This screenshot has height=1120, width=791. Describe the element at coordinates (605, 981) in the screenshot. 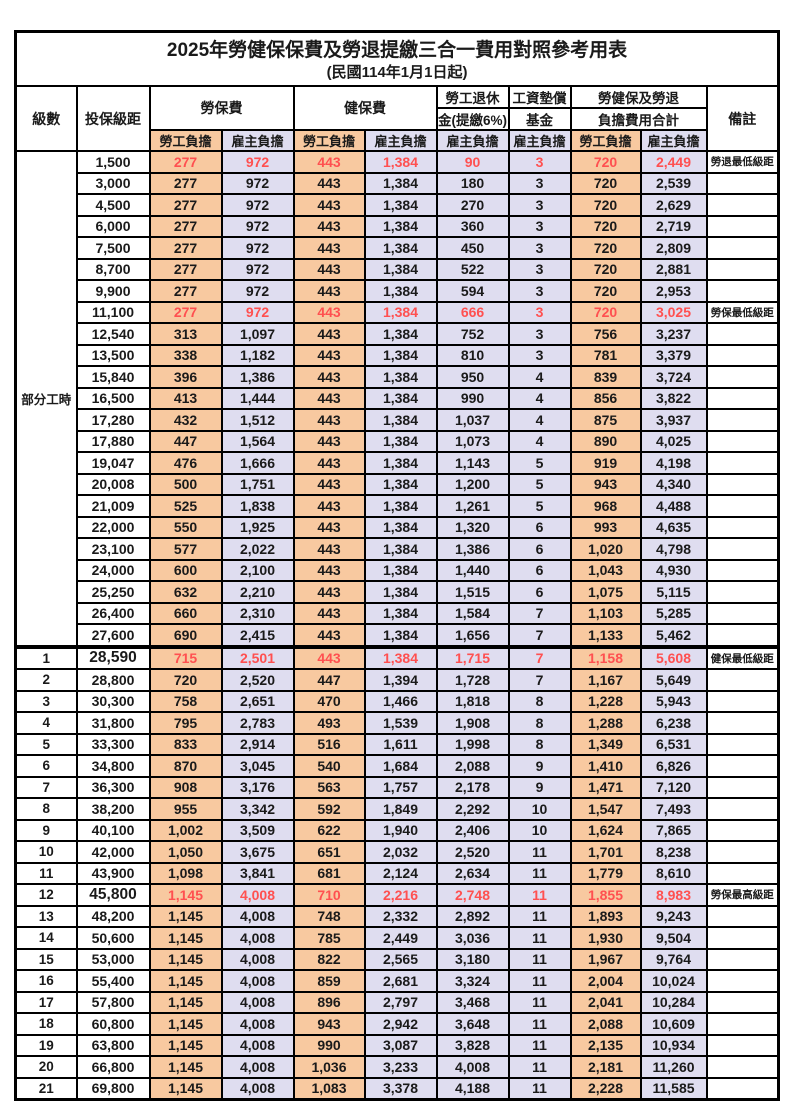

I see `total-employee-cell: 2,004` at that location.